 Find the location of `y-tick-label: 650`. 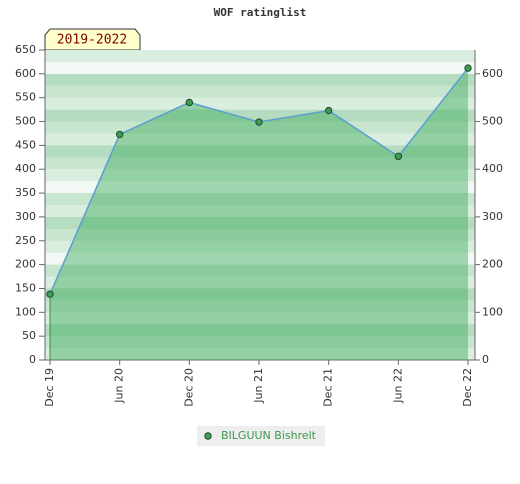

y-tick-label: 650 is located at coordinates (25, 49).